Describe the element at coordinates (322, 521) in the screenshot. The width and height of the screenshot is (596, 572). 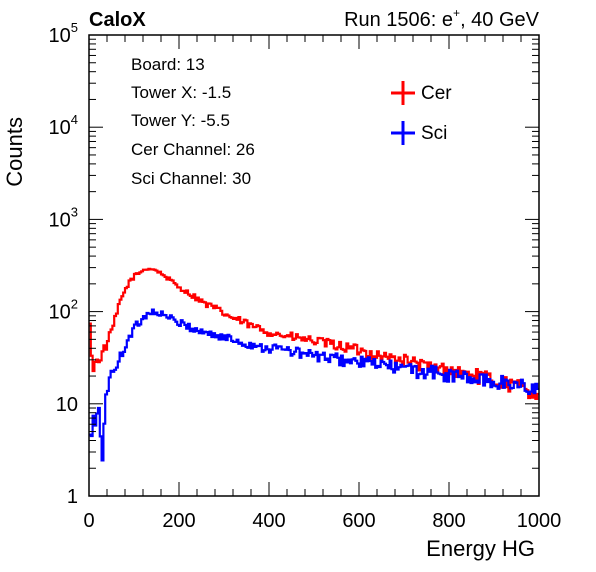
I see `x-axis-tick-labels: 0 200 400 600 800 1000` at that location.